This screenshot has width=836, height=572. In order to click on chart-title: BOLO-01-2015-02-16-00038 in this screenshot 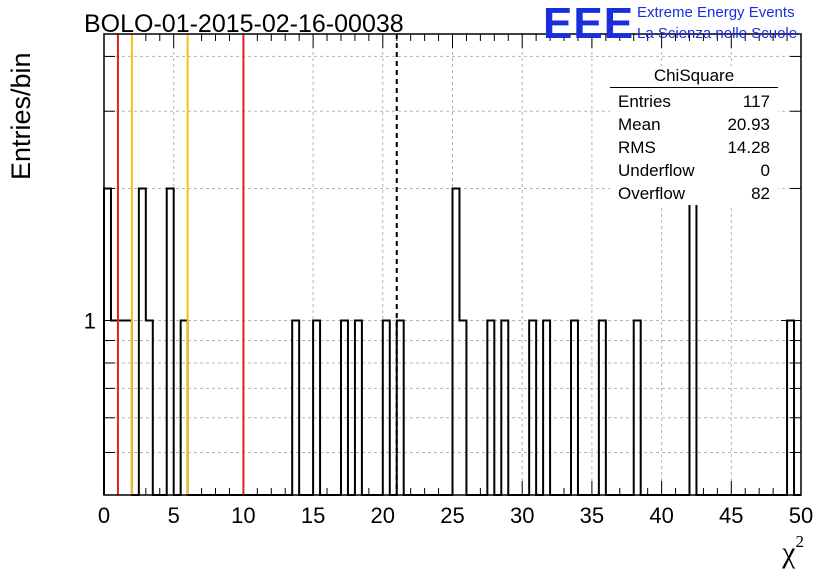, I will do `click(244, 24)`.